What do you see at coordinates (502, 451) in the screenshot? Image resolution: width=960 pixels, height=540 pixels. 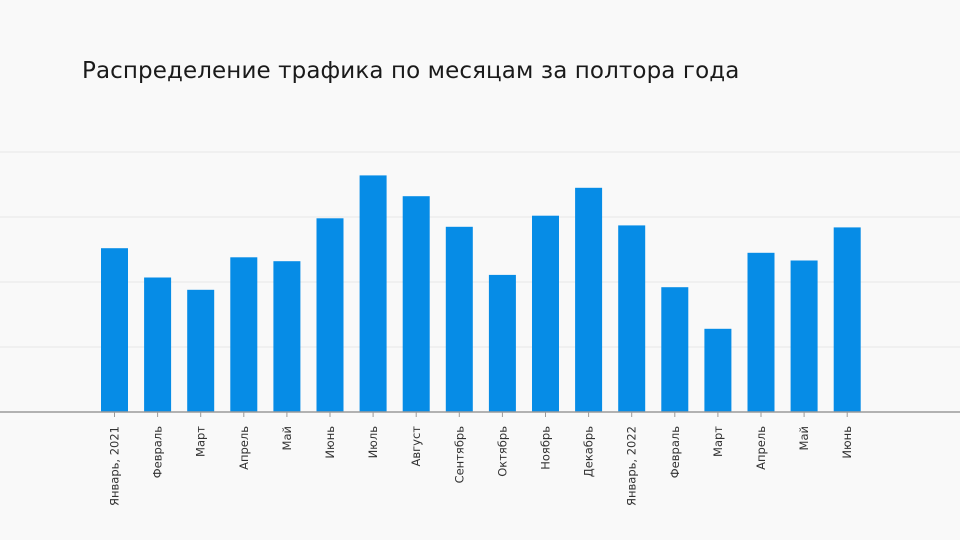 I see `x-tick-label: Октябрь` at bounding box center [502, 451].